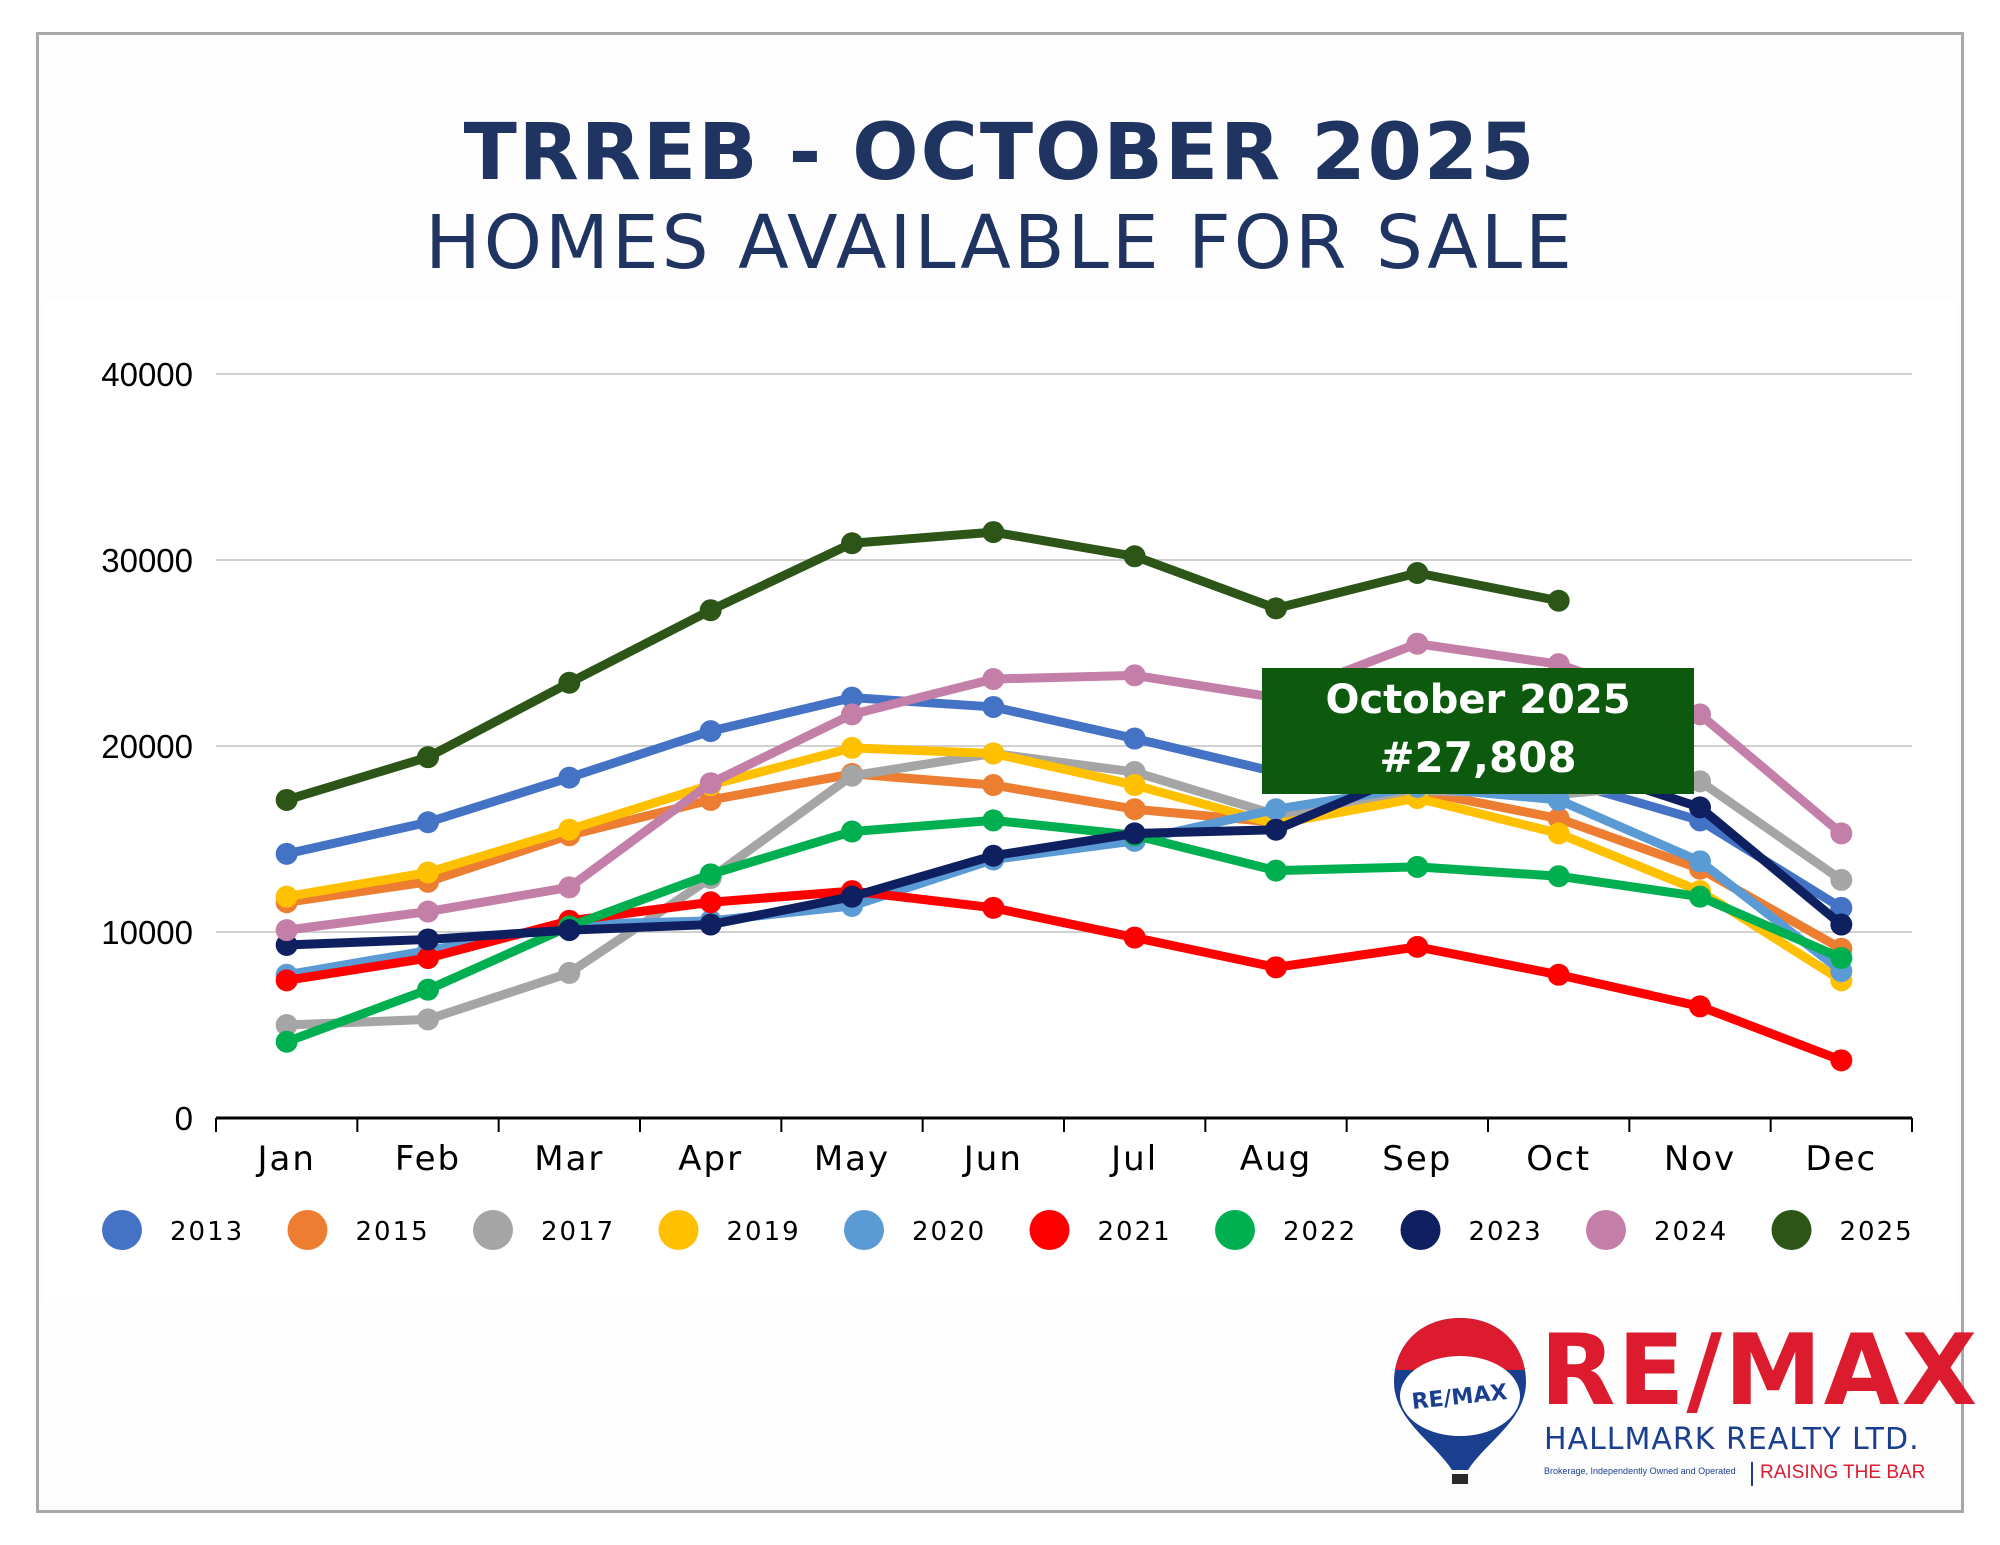  What do you see at coordinates (393, 1232) in the screenshot?
I see `legend-label: 2015` at bounding box center [393, 1232].